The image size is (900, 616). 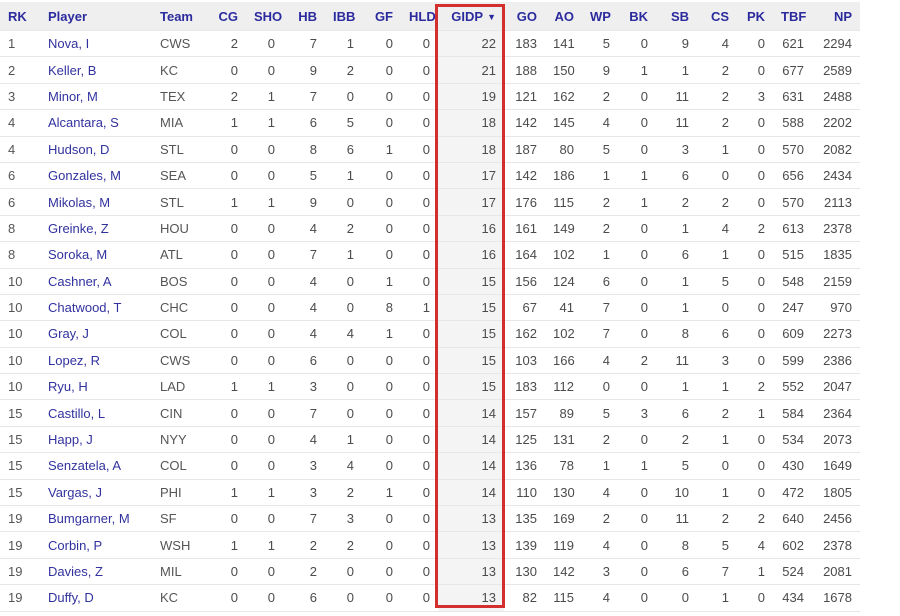 What do you see at coordinates (304, 440) in the screenshot?
I see `cell-hb: 4` at bounding box center [304, 440].